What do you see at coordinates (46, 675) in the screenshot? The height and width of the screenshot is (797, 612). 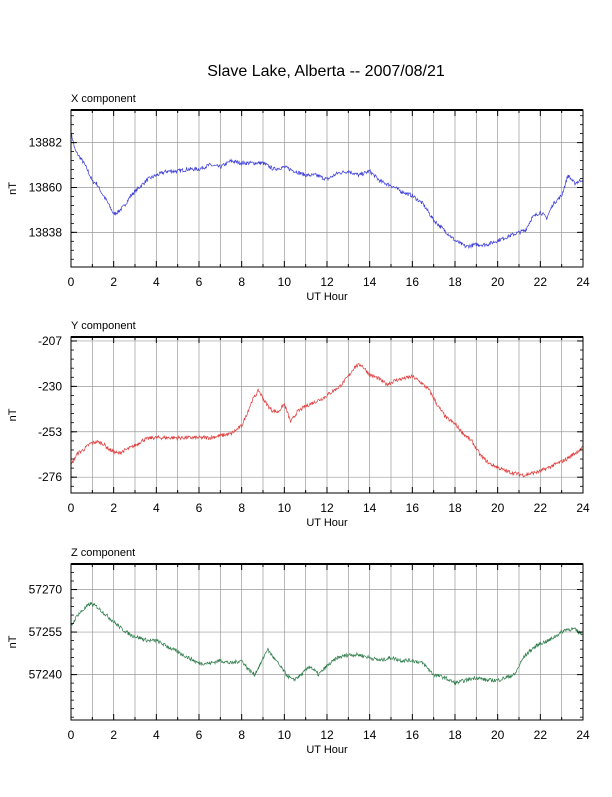 I see `y-tick-label: 57240` at bounding box center [46, 675].